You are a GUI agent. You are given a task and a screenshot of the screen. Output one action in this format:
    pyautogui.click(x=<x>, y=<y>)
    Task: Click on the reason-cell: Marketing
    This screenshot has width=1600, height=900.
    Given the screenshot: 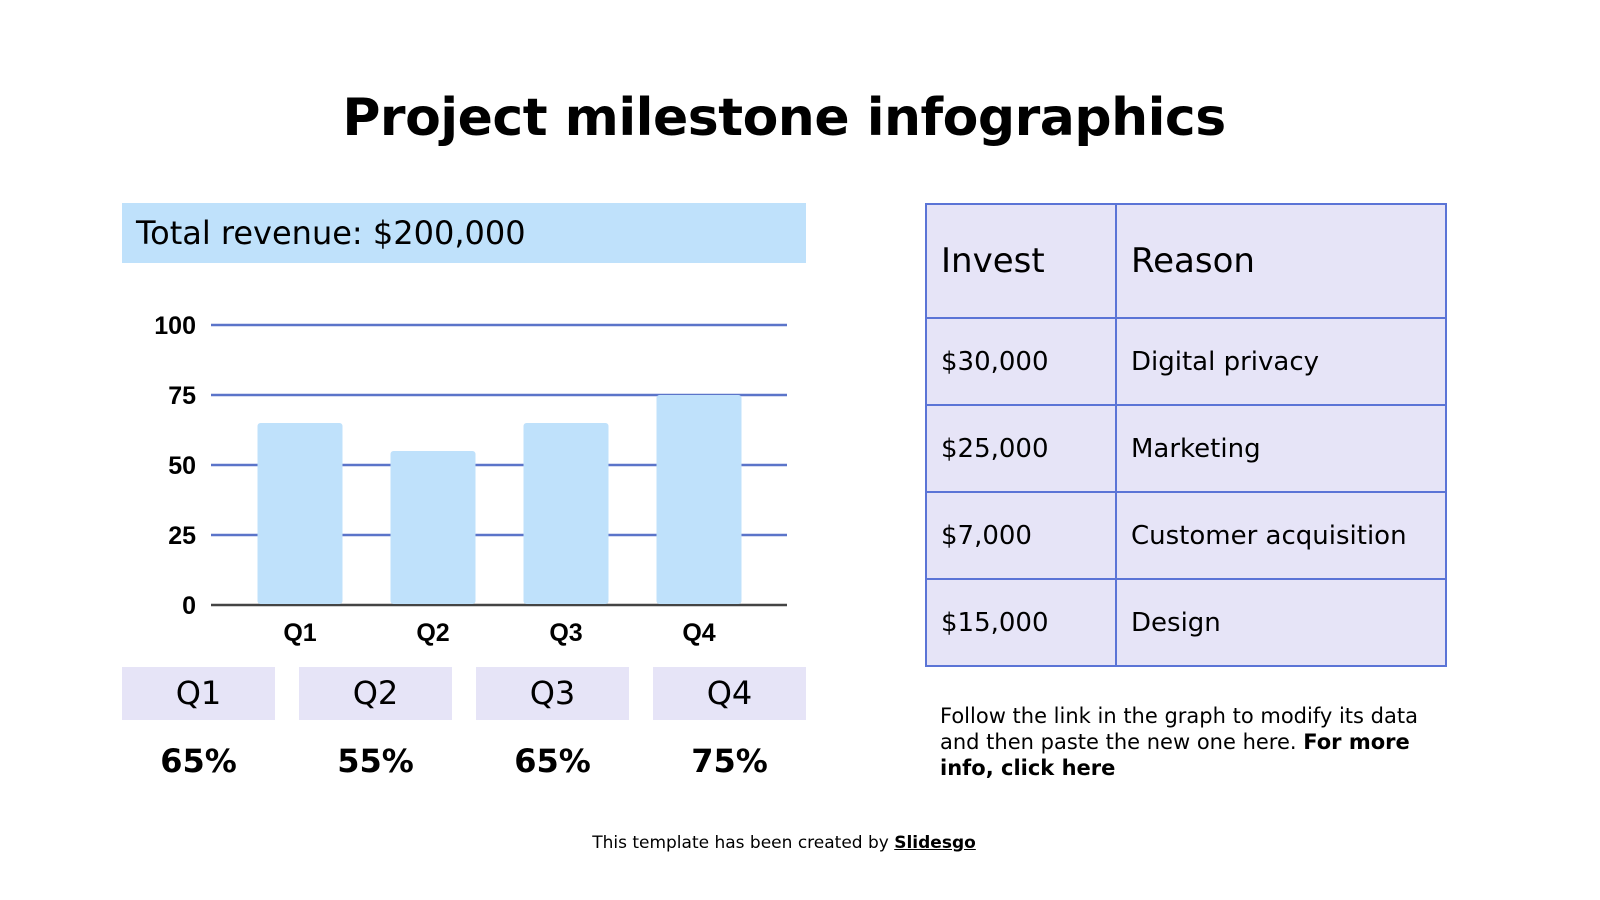 What is the action you would take?
    pyautogui.click(x=1281, y=449)
    